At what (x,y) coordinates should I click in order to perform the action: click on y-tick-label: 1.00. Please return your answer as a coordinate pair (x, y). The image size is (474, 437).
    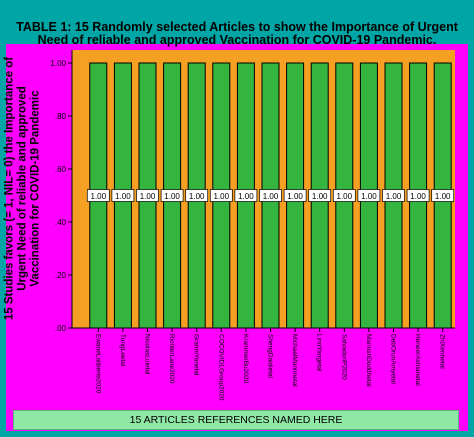
    Looking at the image, I should click on (58, 63).